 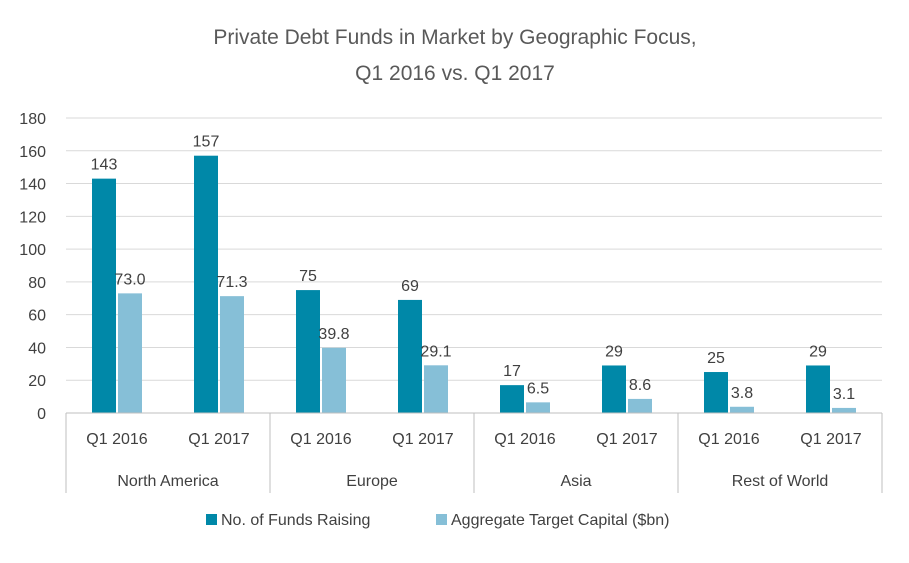 What do you see at coordinates (32, 152) in the screenshot?
I see `y-tick-label: 160` at bounding box center [32, 152].